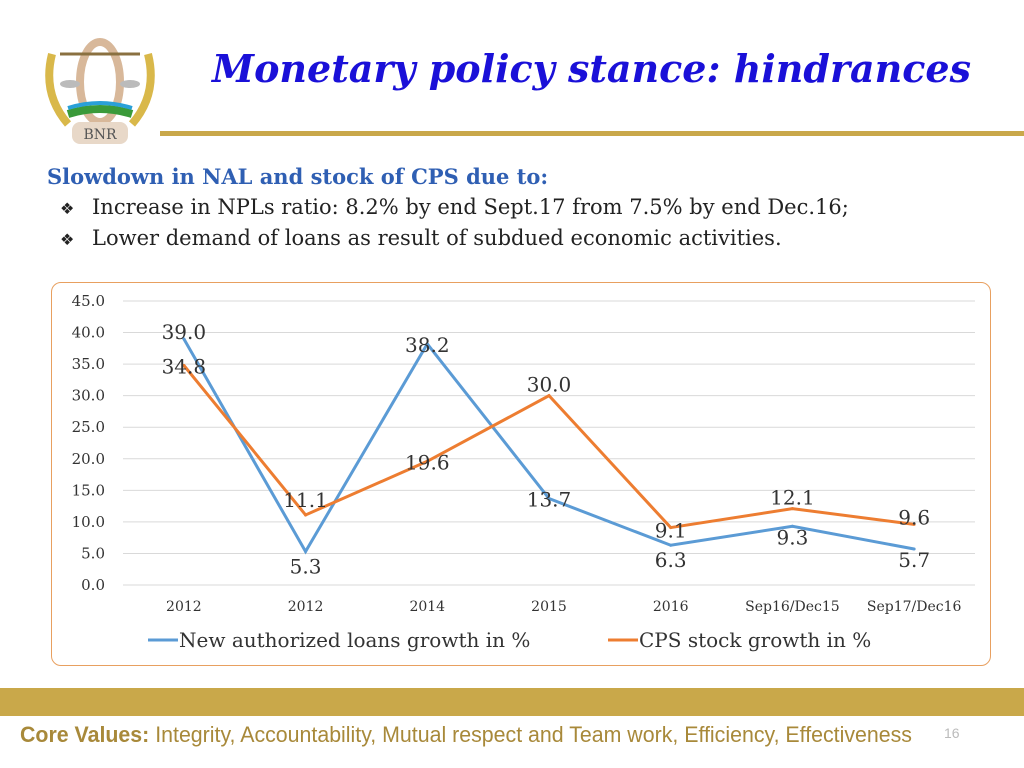 The width and height of the screenshot is (1024, 768). I want to click on data-label: 11.1, so click(305, 500).